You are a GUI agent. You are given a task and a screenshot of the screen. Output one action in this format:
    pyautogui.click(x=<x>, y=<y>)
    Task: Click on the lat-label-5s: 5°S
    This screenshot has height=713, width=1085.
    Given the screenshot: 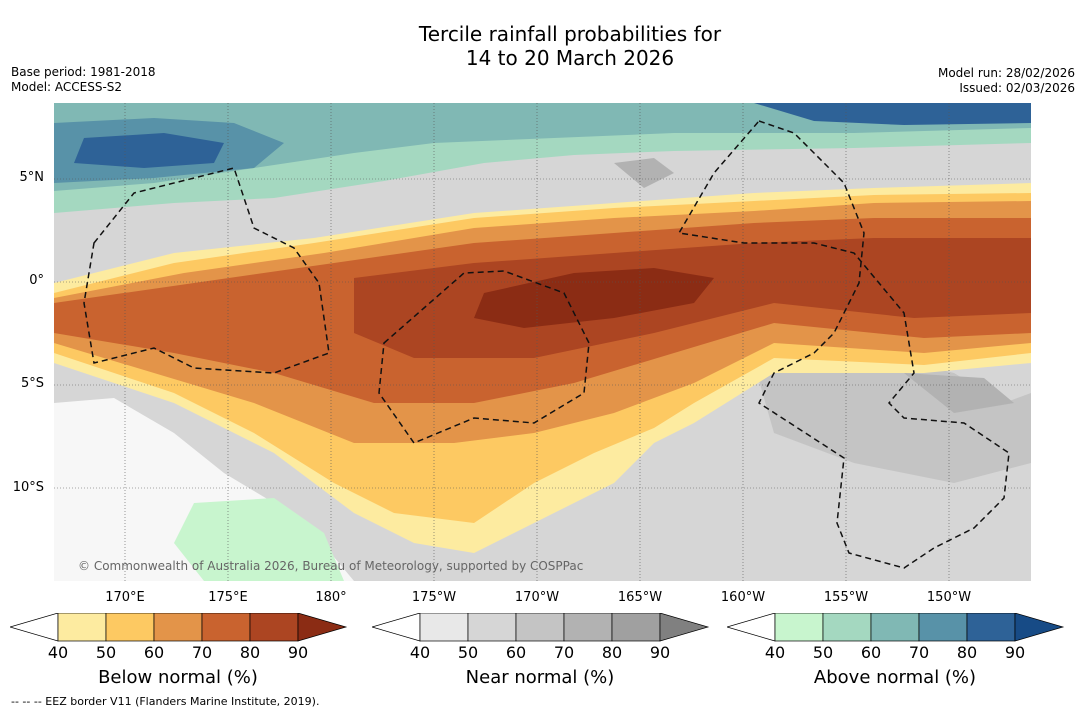 What is the action you would take?
    pyautogui.click(x=32, y=383)
    